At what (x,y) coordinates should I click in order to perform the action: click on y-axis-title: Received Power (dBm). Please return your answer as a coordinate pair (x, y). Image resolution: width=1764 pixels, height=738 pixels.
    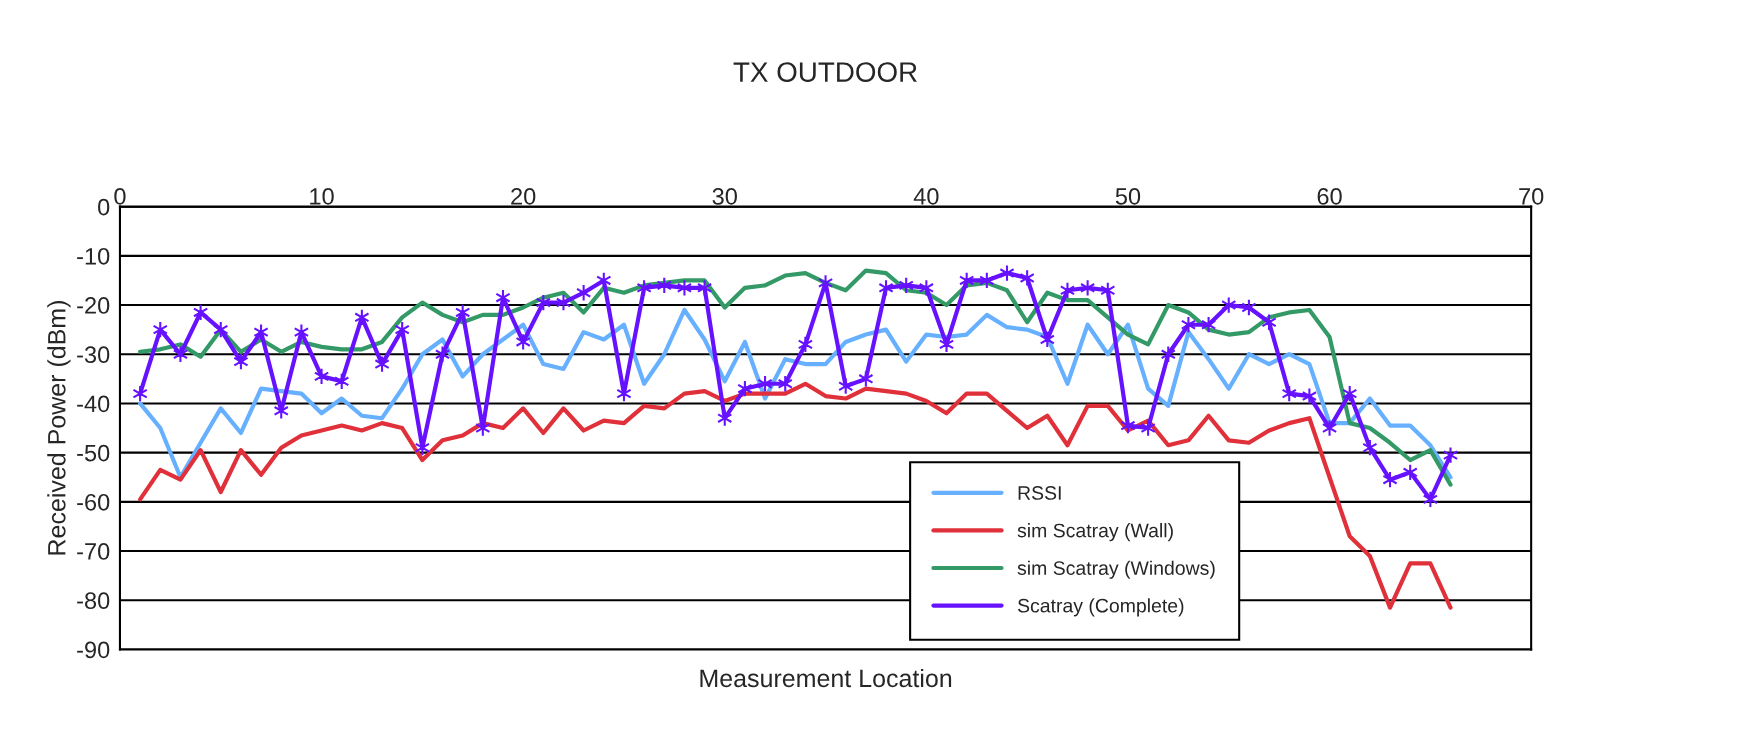
    Looking at the image, I should click on (59, 428).